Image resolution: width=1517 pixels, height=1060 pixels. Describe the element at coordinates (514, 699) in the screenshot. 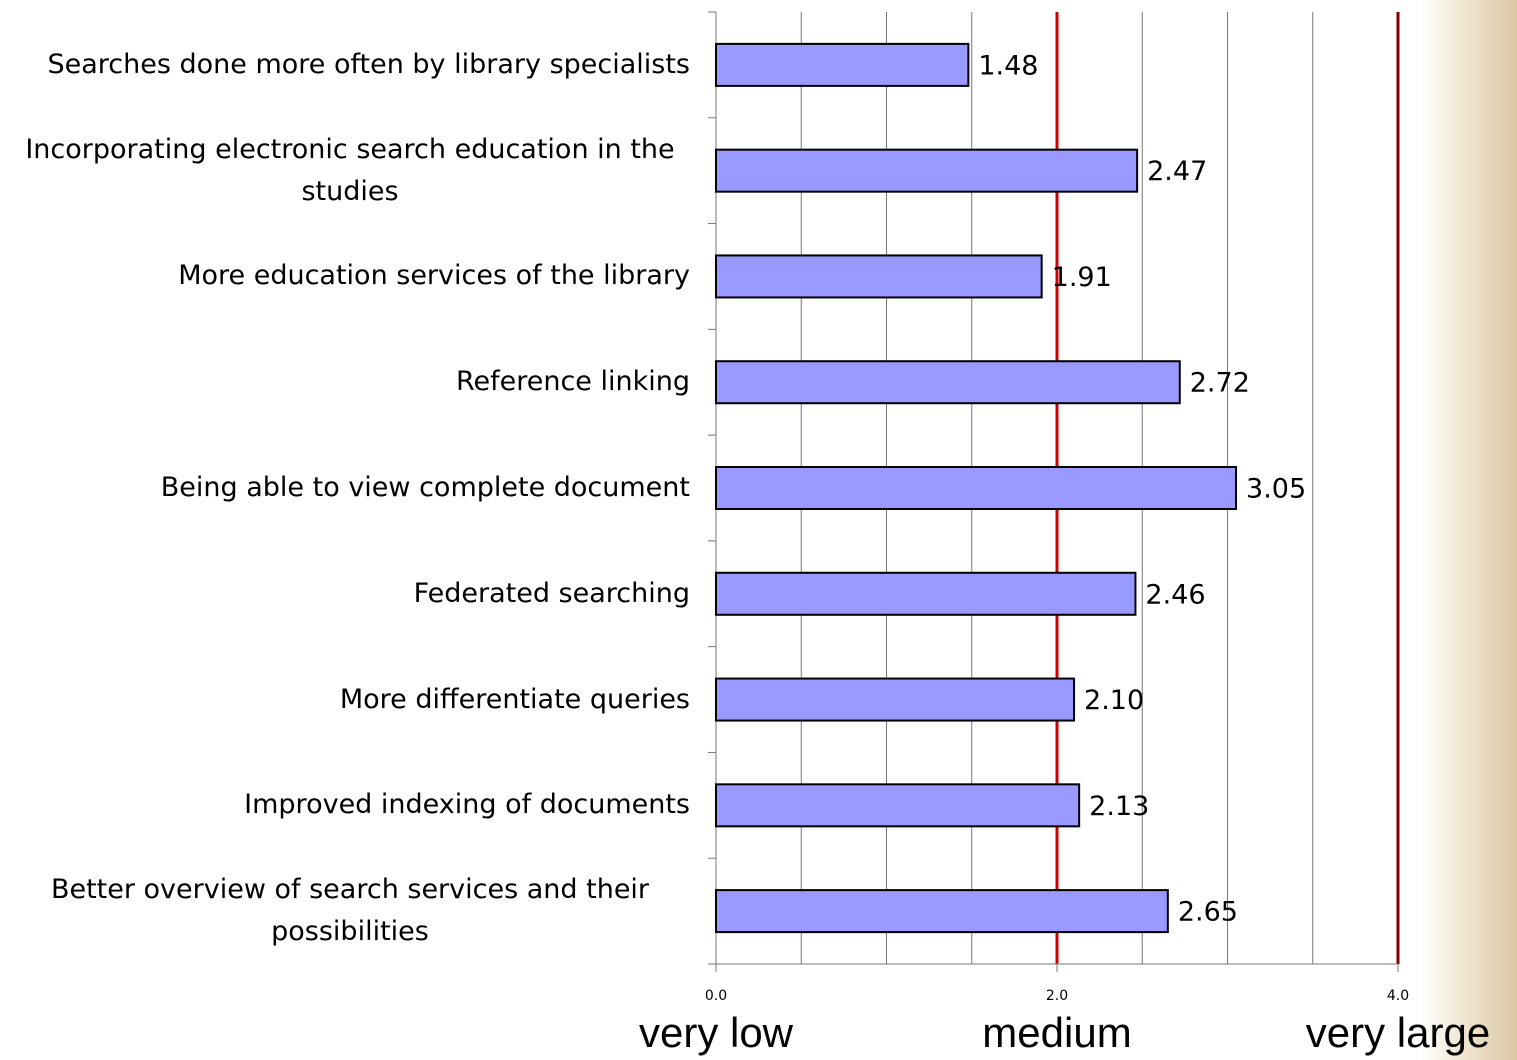

I see `y-tick-label: More differentiate queries` at that location.